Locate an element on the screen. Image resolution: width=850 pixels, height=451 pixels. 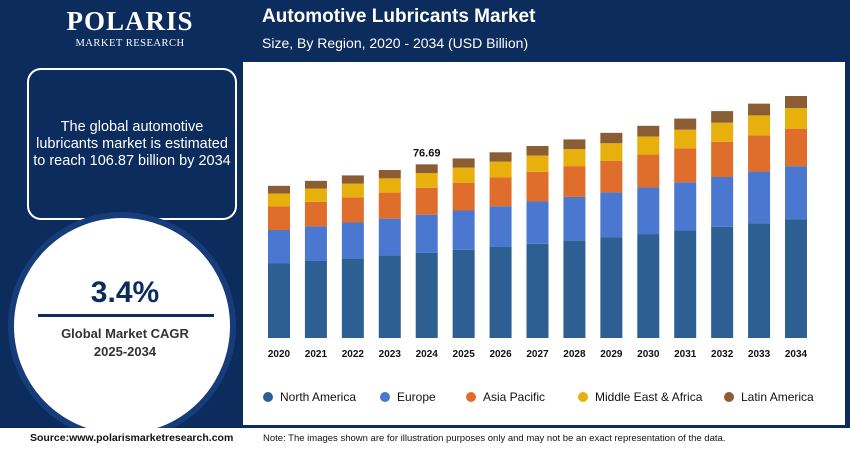
x-tick-label: 2031 is located at coordinates (685, 354).